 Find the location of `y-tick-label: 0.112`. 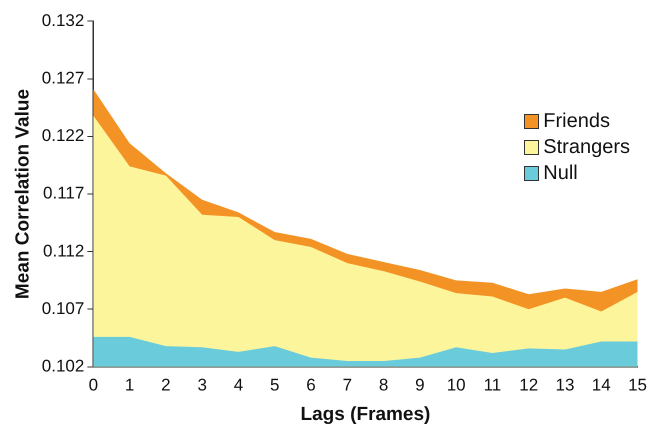

y-tick-label: 0.112 is located at coordinates (63, 250).